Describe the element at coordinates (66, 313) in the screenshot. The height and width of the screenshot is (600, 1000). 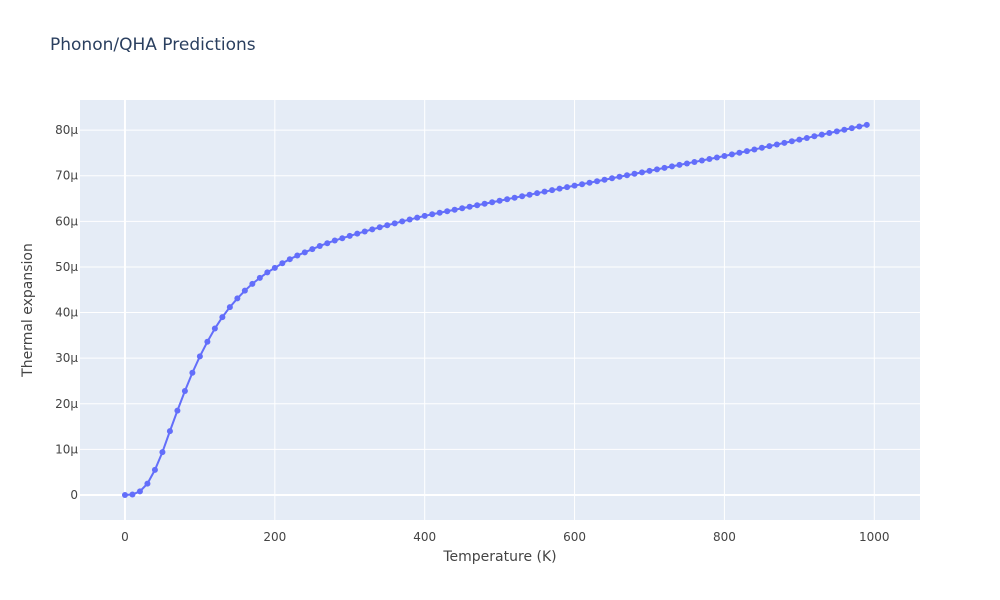
I see `y-tick-label: 40μ` at that location.